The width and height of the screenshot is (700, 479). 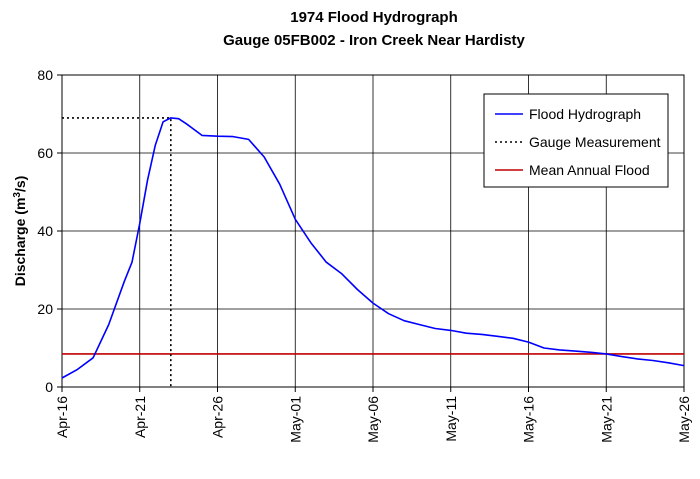 I want to click on legend-label-mean-annual-flood: Mean Annual Flood, so click(x=589, y=170).